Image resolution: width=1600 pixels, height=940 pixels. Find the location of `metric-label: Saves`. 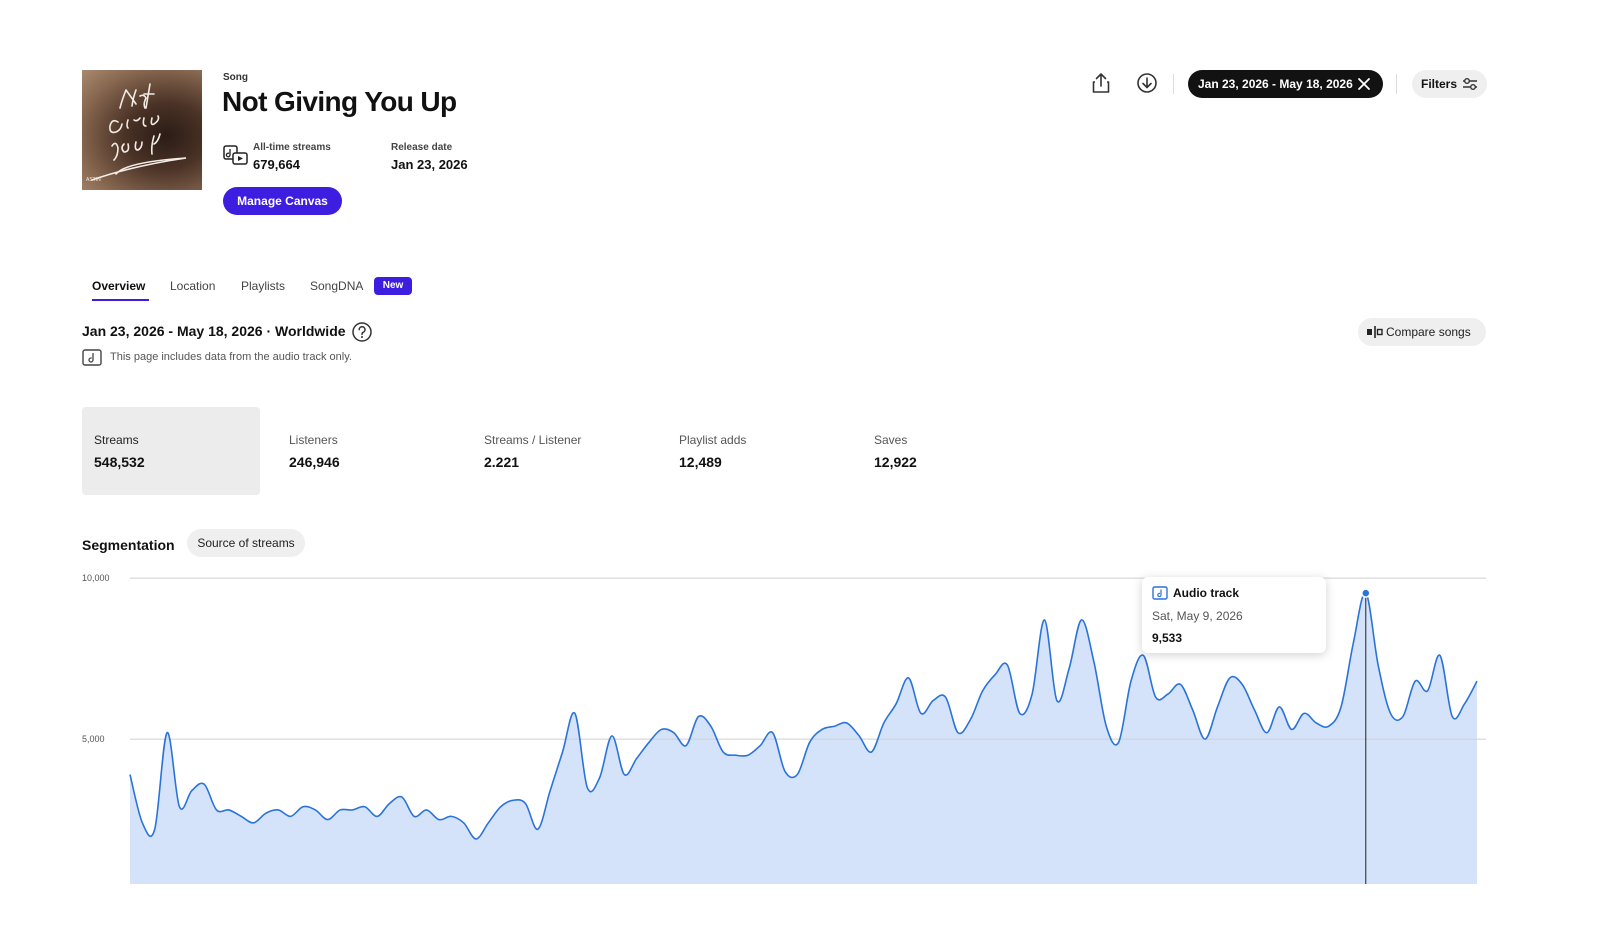

metric-label: Saves is located at coordinates (891, 440).